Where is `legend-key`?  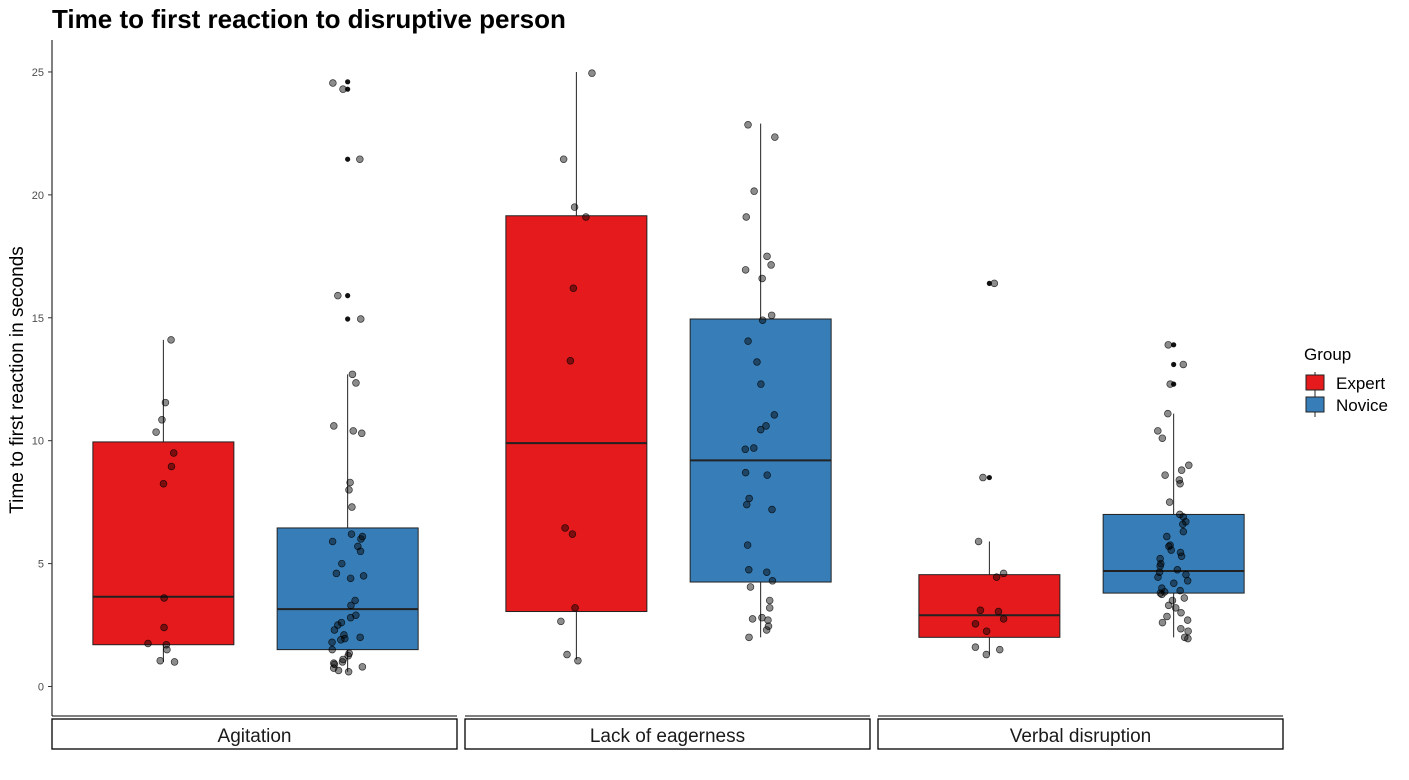
legend-key is located at coordinates (1315, 404).